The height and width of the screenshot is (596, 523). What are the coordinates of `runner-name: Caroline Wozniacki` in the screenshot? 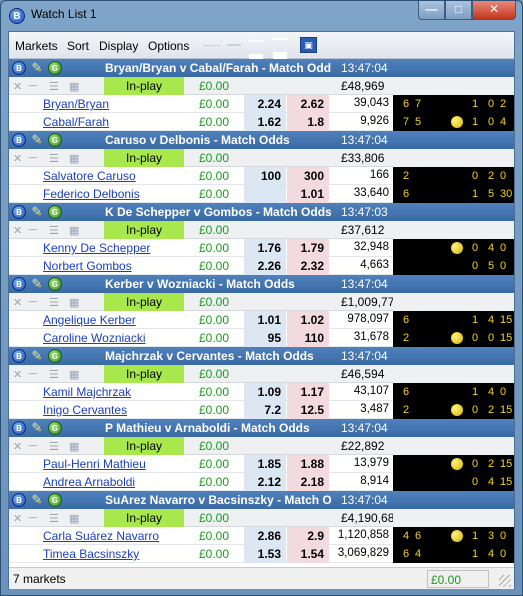 It's located at (94, 338).